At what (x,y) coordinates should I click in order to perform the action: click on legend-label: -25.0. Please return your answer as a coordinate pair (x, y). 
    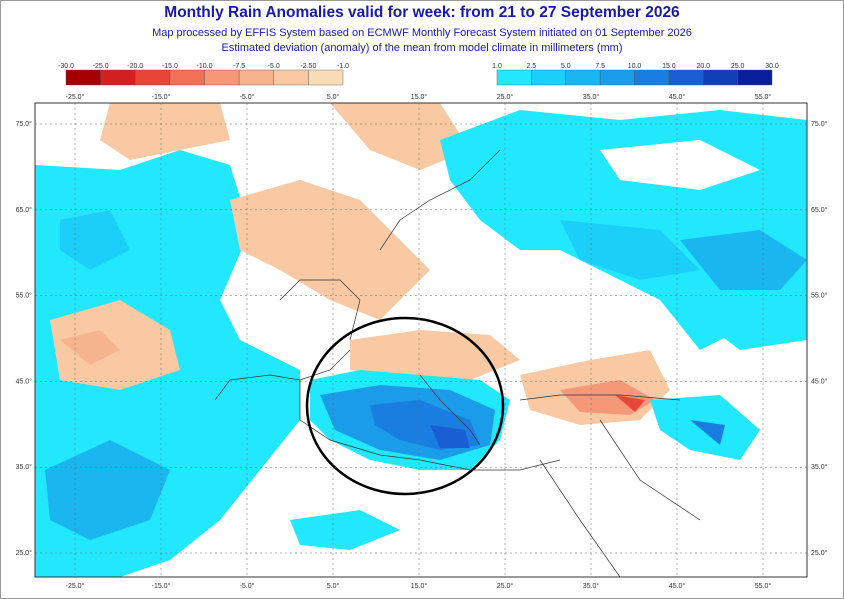
    Looking at the image, I should click on (101, 66).